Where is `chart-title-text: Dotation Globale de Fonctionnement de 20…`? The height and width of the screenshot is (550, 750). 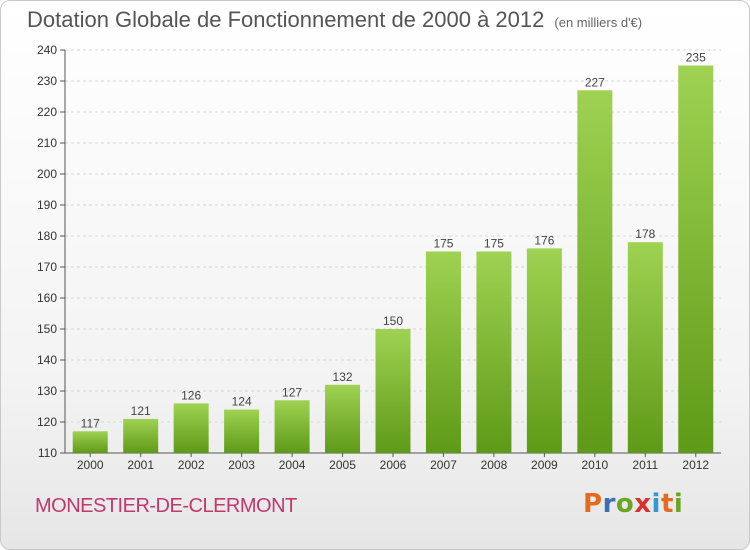
chart-title-text: Dotation Globale de Fonctionnement de 20… is located at coordinates (286, 19).